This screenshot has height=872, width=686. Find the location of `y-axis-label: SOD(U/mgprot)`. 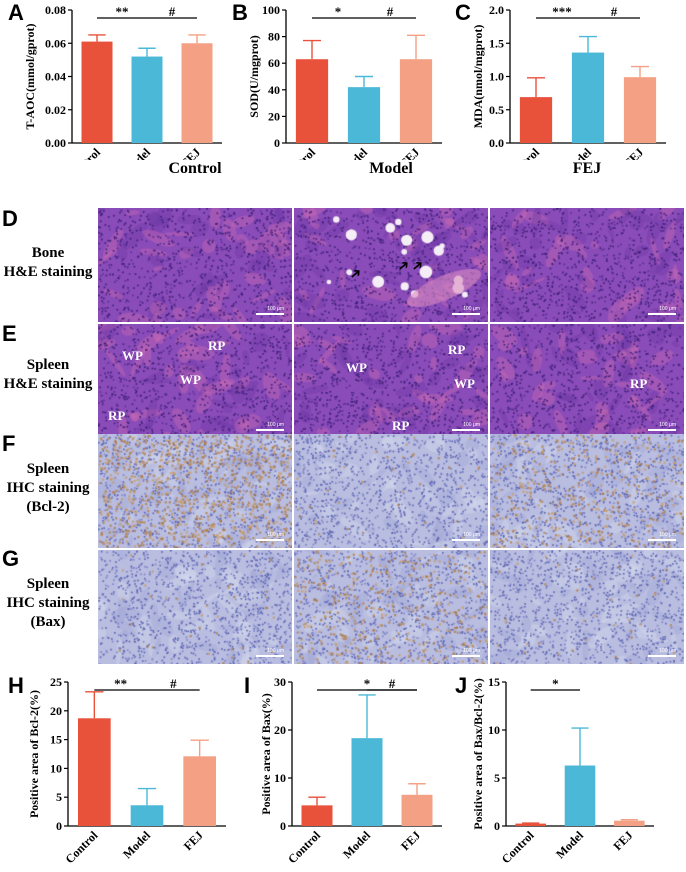

y-axis-label: SOD(U/mgprot) is located at coordinates (254, 76).